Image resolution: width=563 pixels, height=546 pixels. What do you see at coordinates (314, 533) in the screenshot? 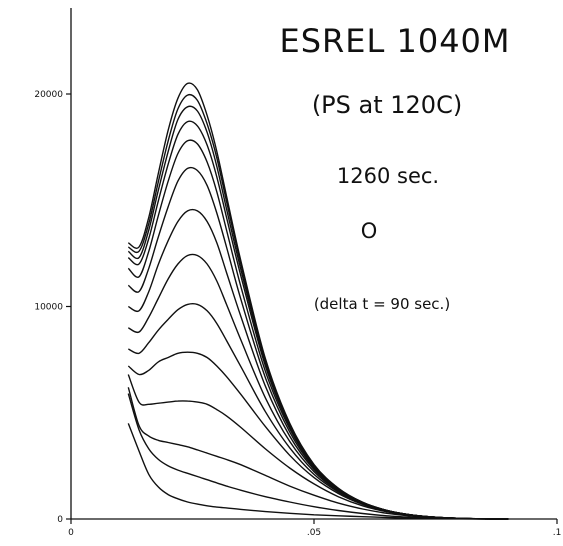
I see `x-tick-label: .05` at bounding box center [314, 533].